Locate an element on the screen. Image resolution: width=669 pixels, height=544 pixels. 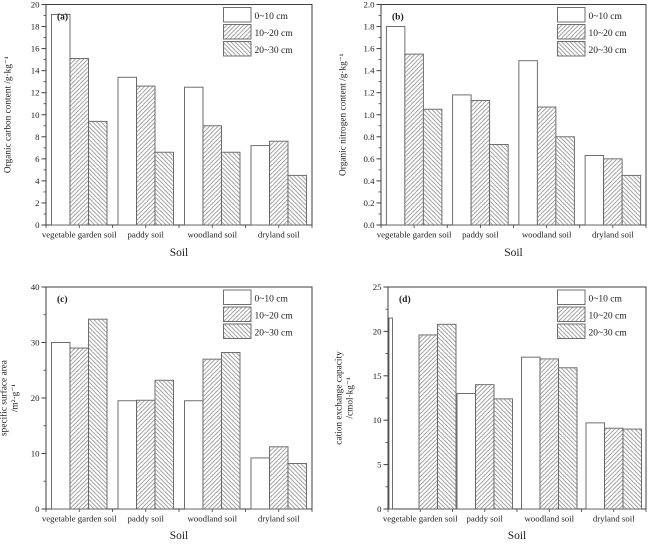
y-axis-tick-label: 30 is located at coordinates (35, 343).